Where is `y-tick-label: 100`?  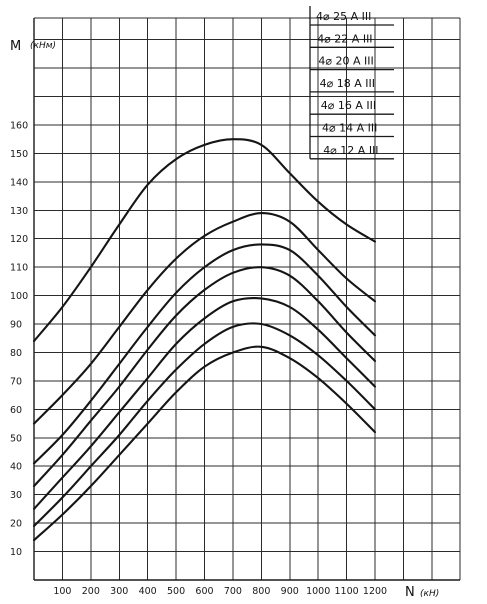
y-tick-label: 100 is located at coordinates (19, 296).